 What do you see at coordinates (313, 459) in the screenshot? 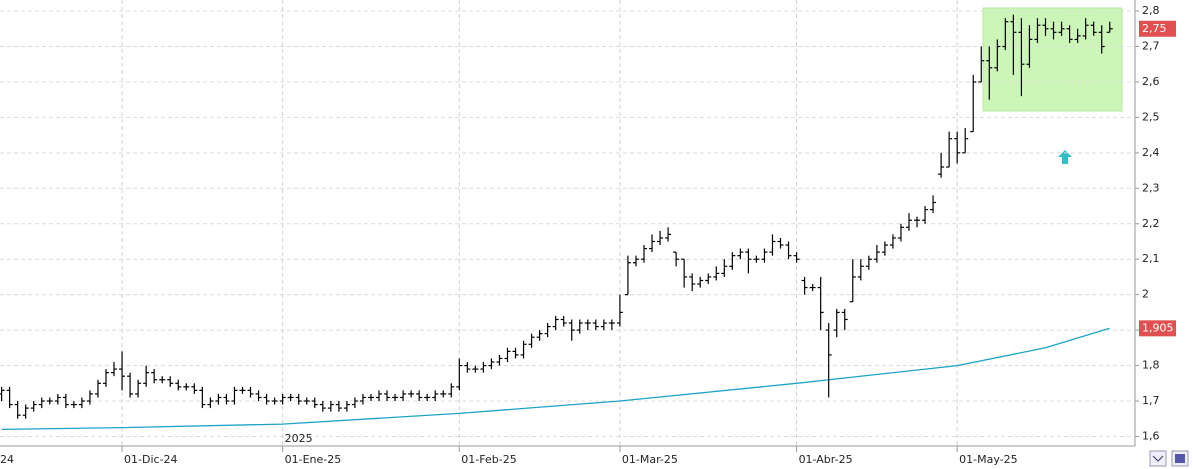
I see `x-tick-label: 01-Ene-25` at bounding box center [313, 459].